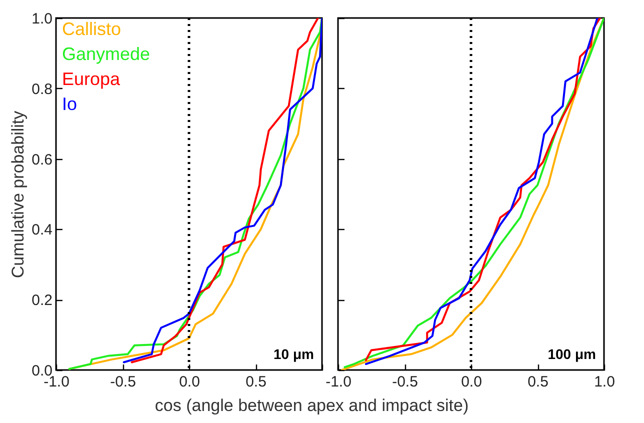 This screenshot has width=644, height=423. Describe the element at coordinates (42, 19) in the screenshot. I see `y-tick-label: 1.0` at that location.